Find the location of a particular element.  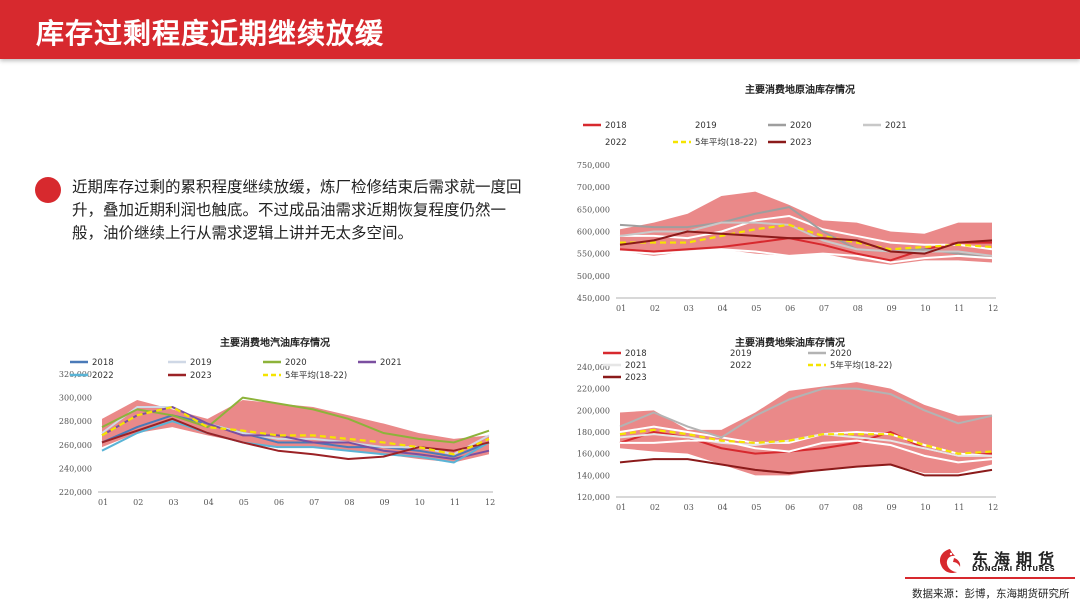

bullet-icon is located at coordinates (48, 190).